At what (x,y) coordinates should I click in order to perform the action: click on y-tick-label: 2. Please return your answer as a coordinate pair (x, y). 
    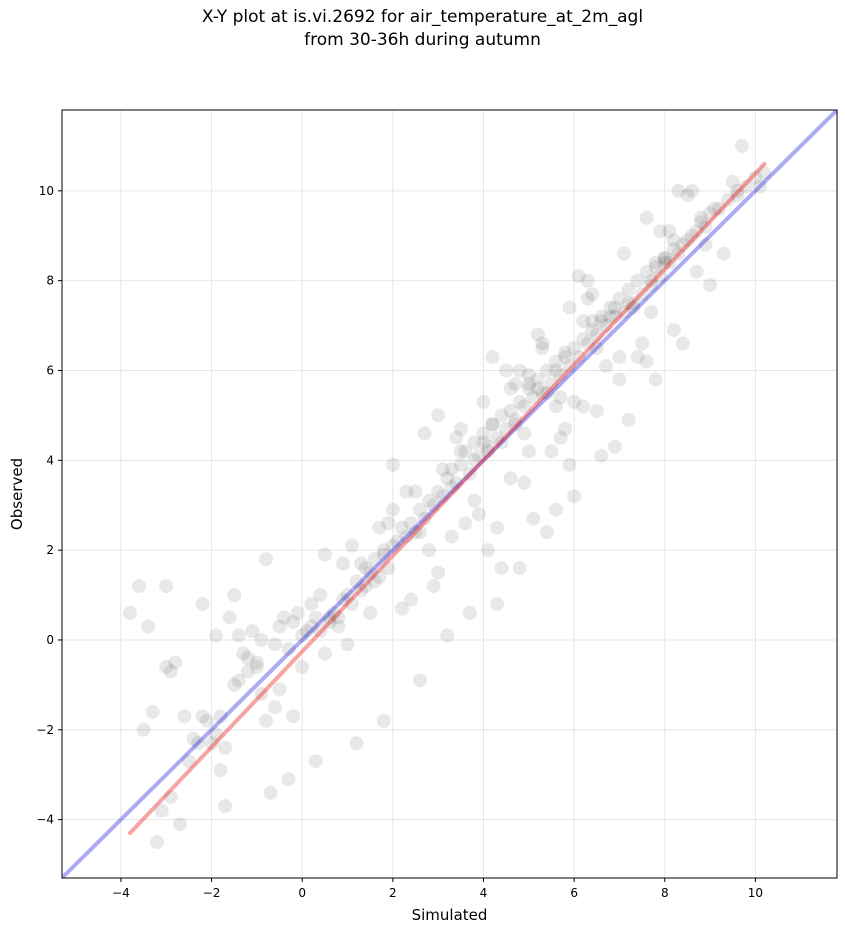
    Looking at the image, I should click on (50, 550).